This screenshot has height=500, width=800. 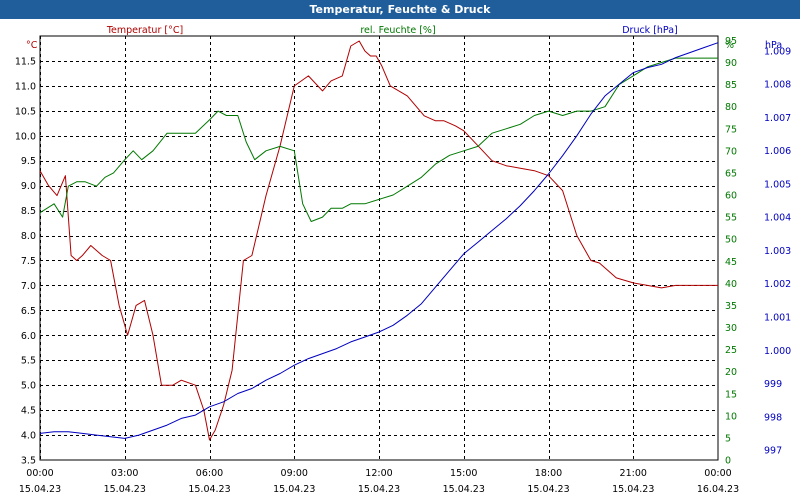 What do you see at coordinates (729, 45) in the screenshot?
I see `humidity-unit-label: %` at bounding box center [729, 45].